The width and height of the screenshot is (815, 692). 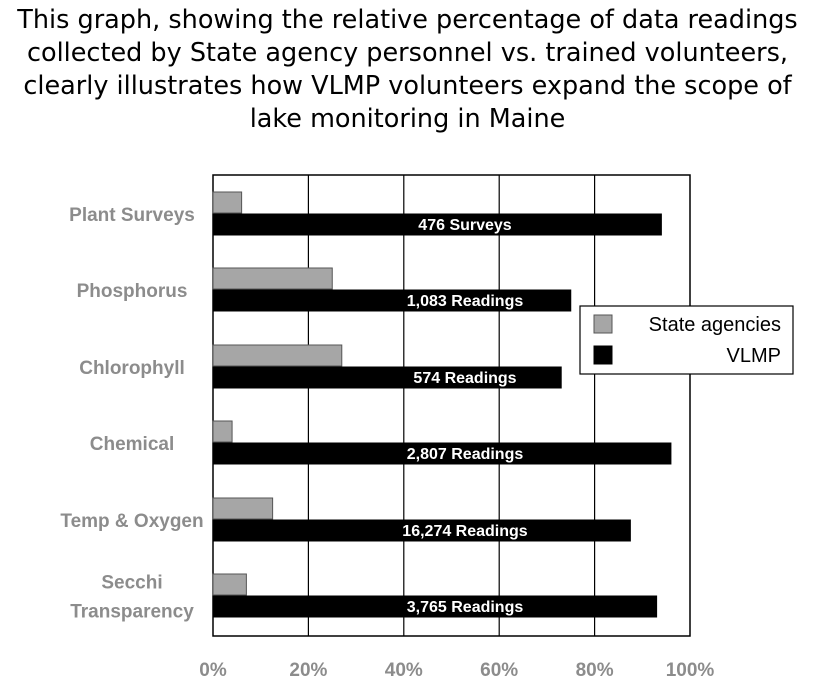 What do you see at coordinates (754, 356) in the screenshot?
I see `legend-label-vlmp: VLMP` at bounding box center [754, 356].